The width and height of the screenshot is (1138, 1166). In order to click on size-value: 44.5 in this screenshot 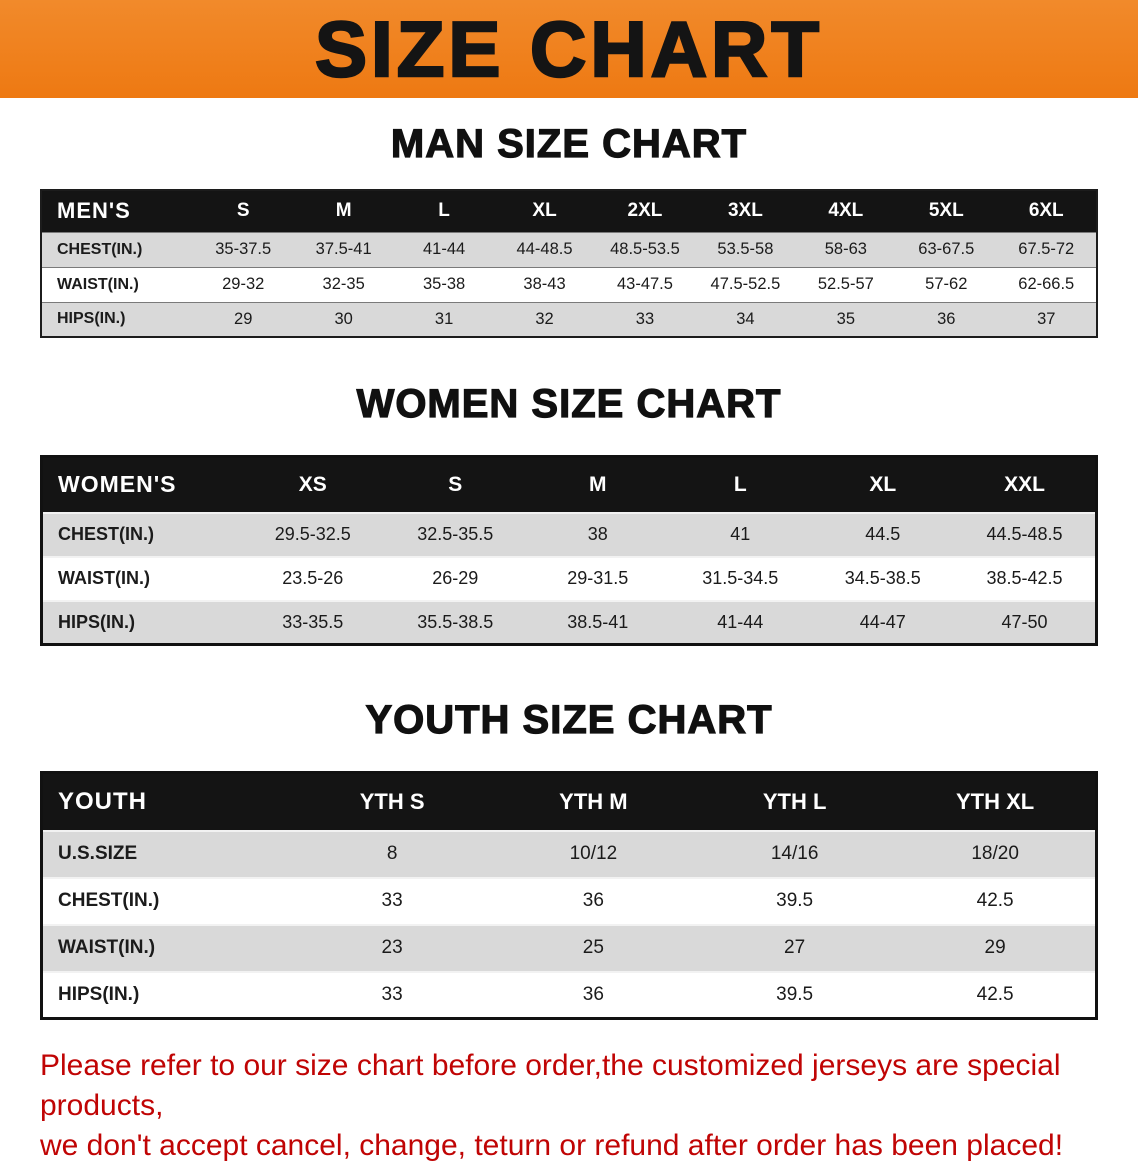, I will do `click(883, 534)`.